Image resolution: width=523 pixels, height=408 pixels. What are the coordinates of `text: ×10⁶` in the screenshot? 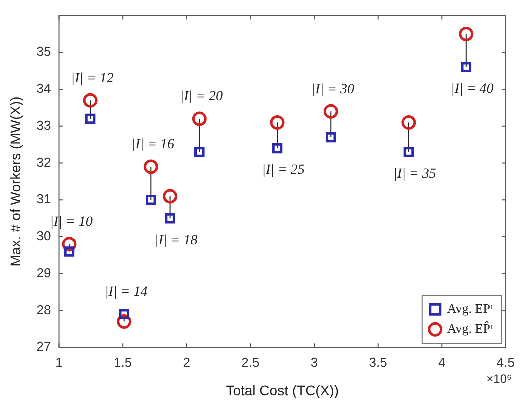 It's located at (499, 379).